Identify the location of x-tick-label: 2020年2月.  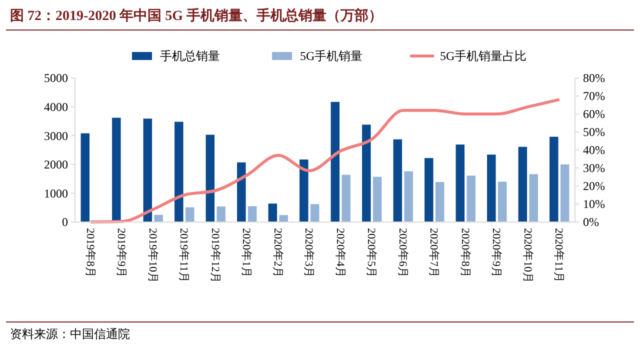
(277, 253).